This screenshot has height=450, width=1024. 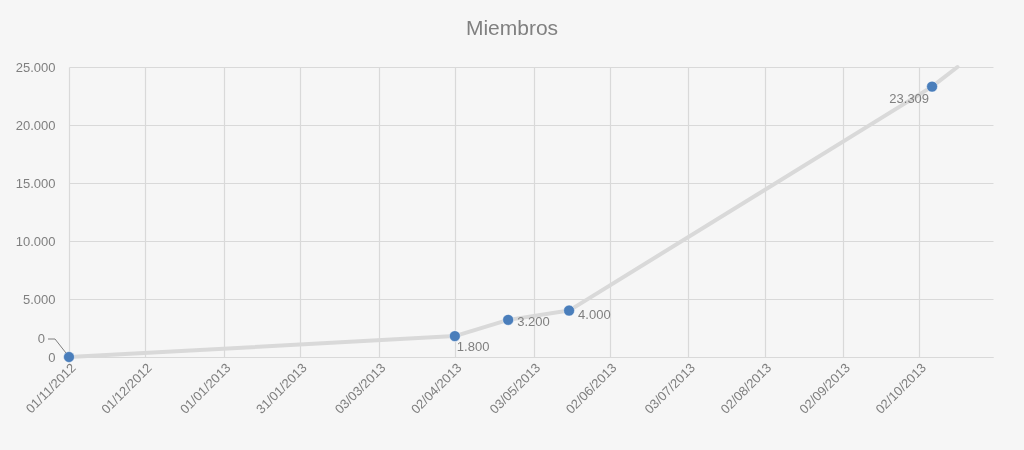 What do you see at coordinates (533, 321) in the screenshot?
I see `data-label: 3.200` at bounding box center [533, 321].